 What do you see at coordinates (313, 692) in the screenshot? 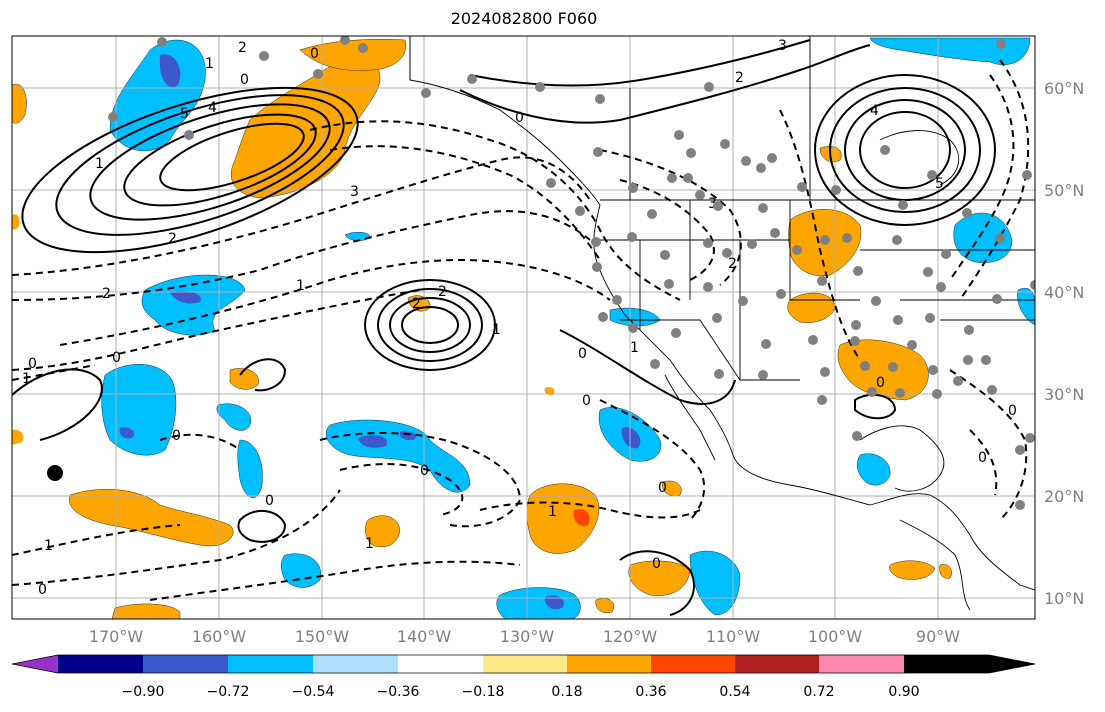
I see `colorbar-tick-label: −0.54` at bounding box center [313, 692].